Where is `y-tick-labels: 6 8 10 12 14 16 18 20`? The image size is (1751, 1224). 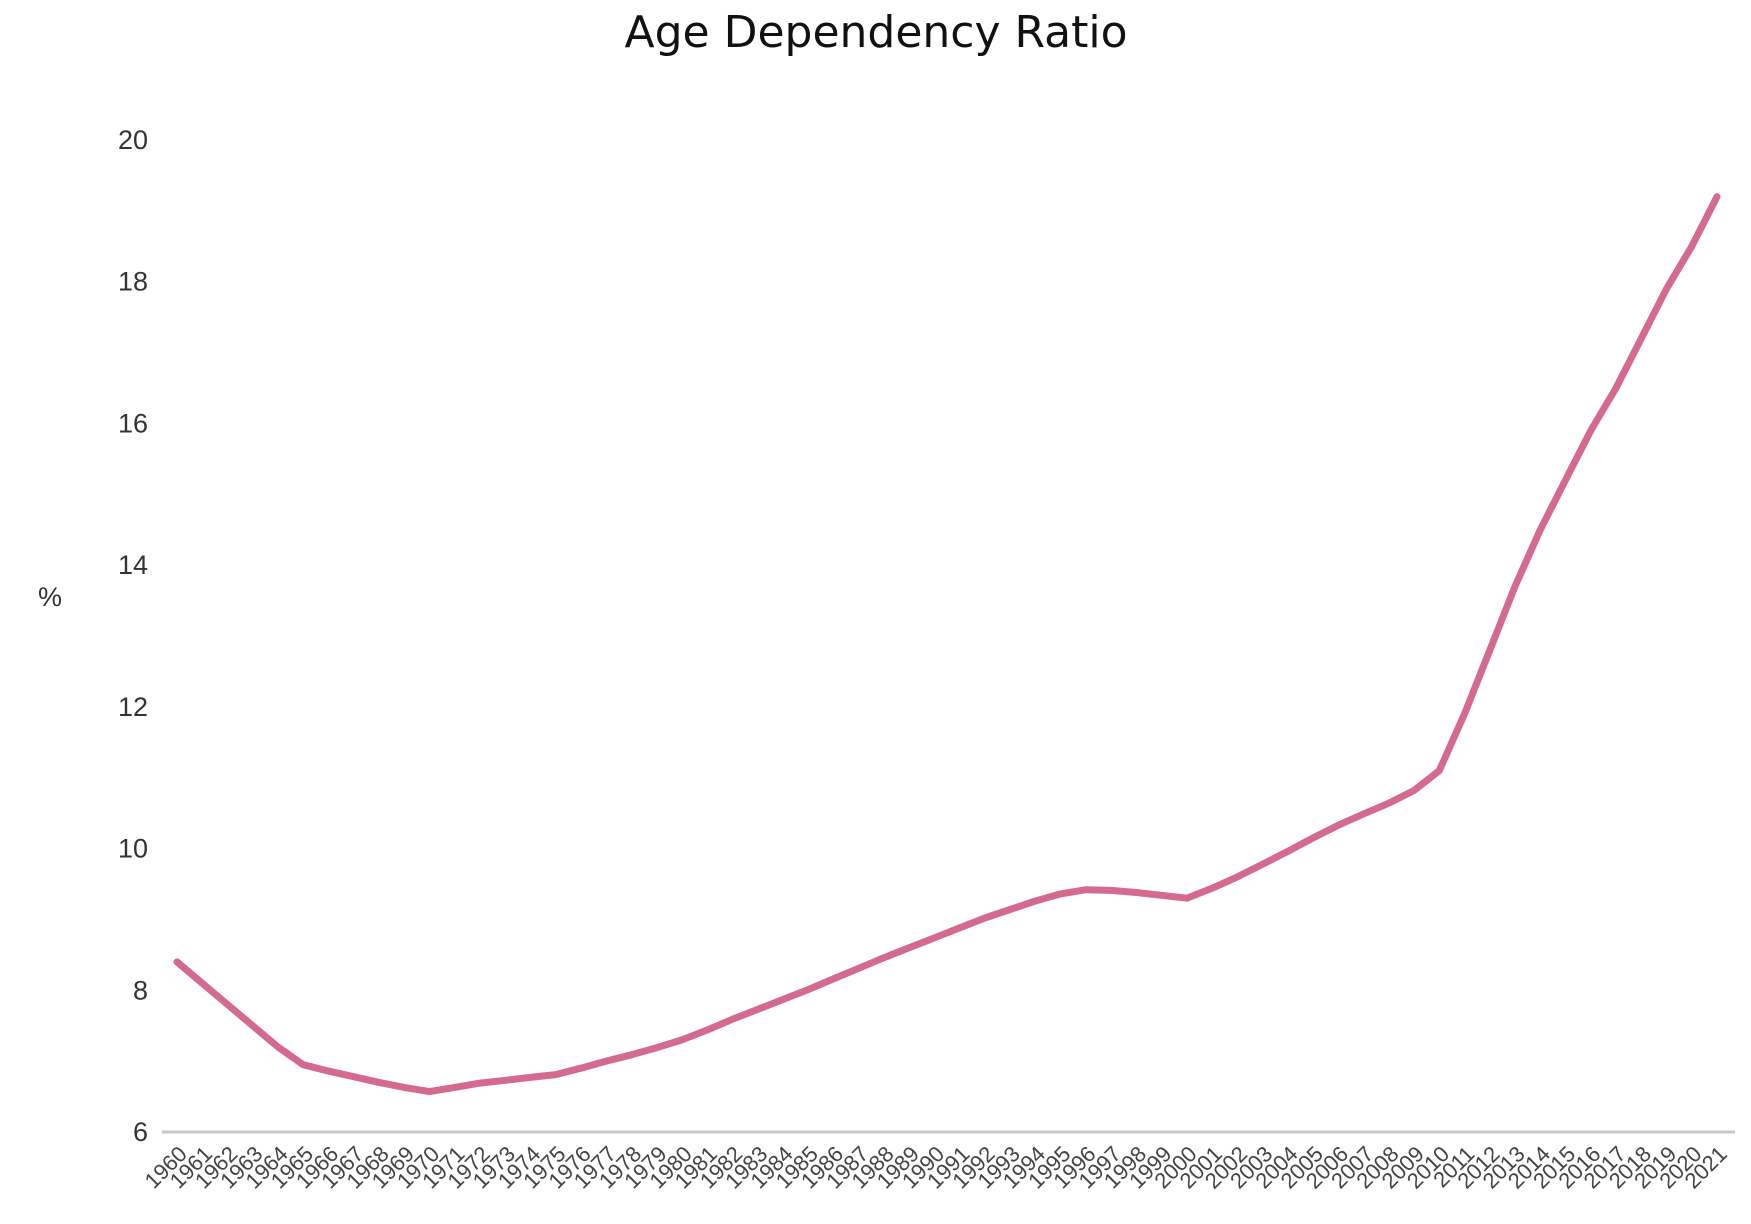
y-tick-labels: 6 8 10 12 14 16 18 20 is located at coordinates (133, 636).